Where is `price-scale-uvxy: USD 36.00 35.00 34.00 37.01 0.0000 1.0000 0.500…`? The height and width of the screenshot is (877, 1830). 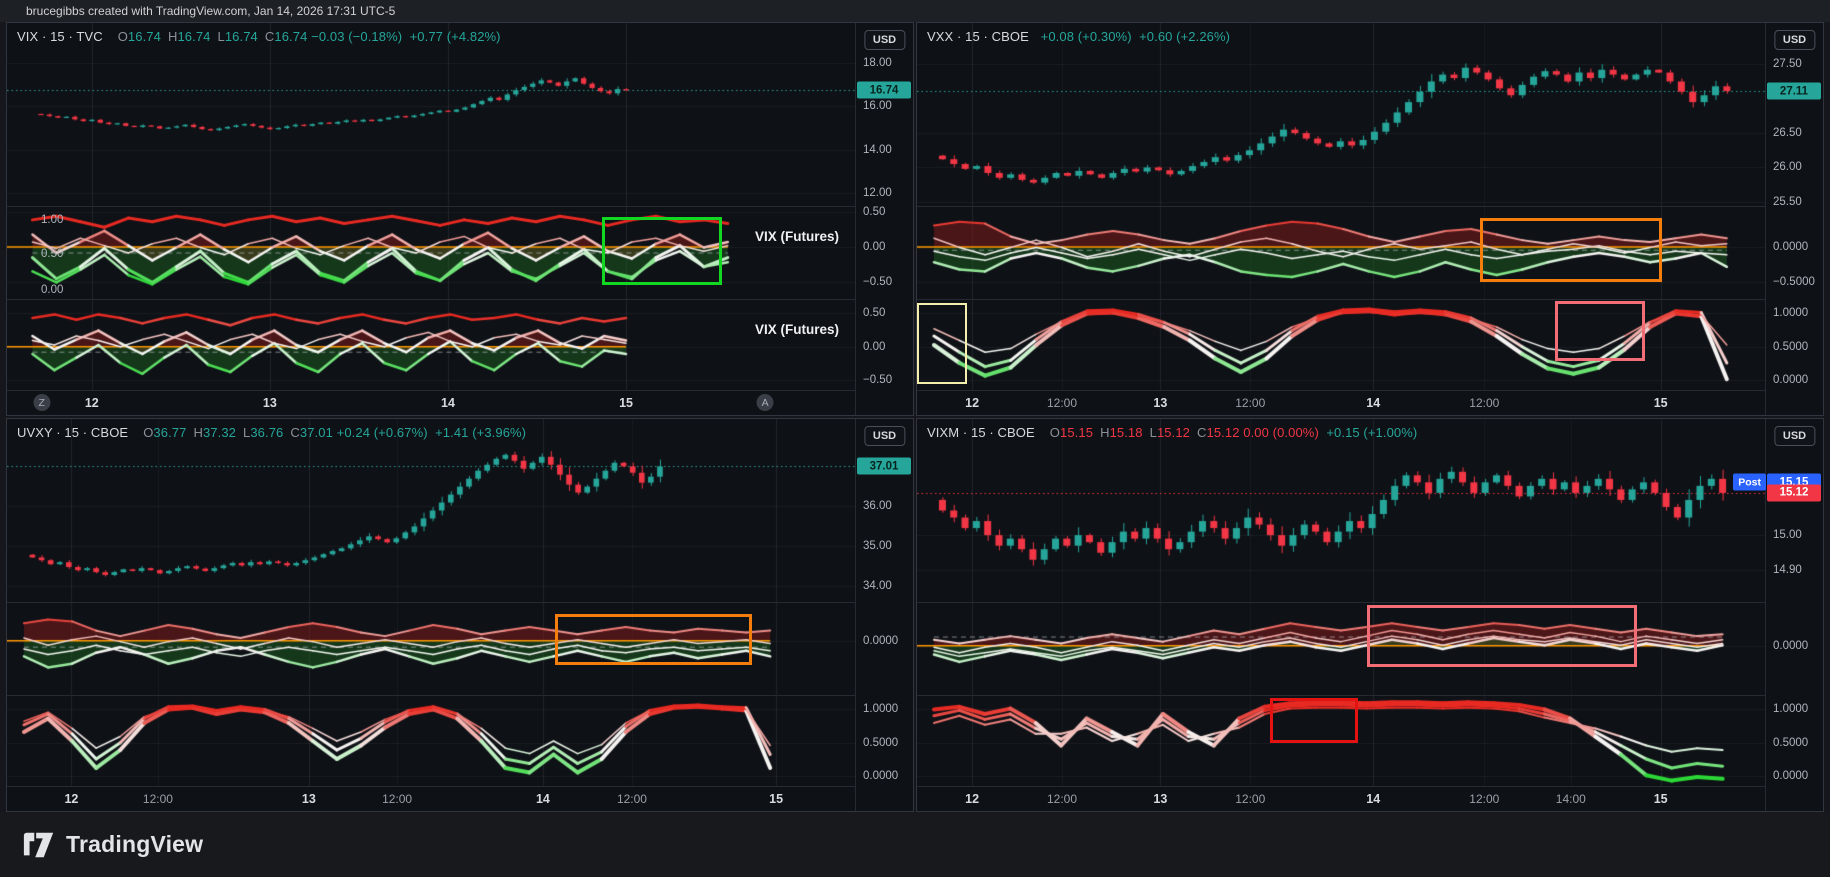
price-scale-uvxy: USD 36.00 35.00 34.00 37.01 0.0000 1.0000 0.500… is located at coordinates (884, 615).